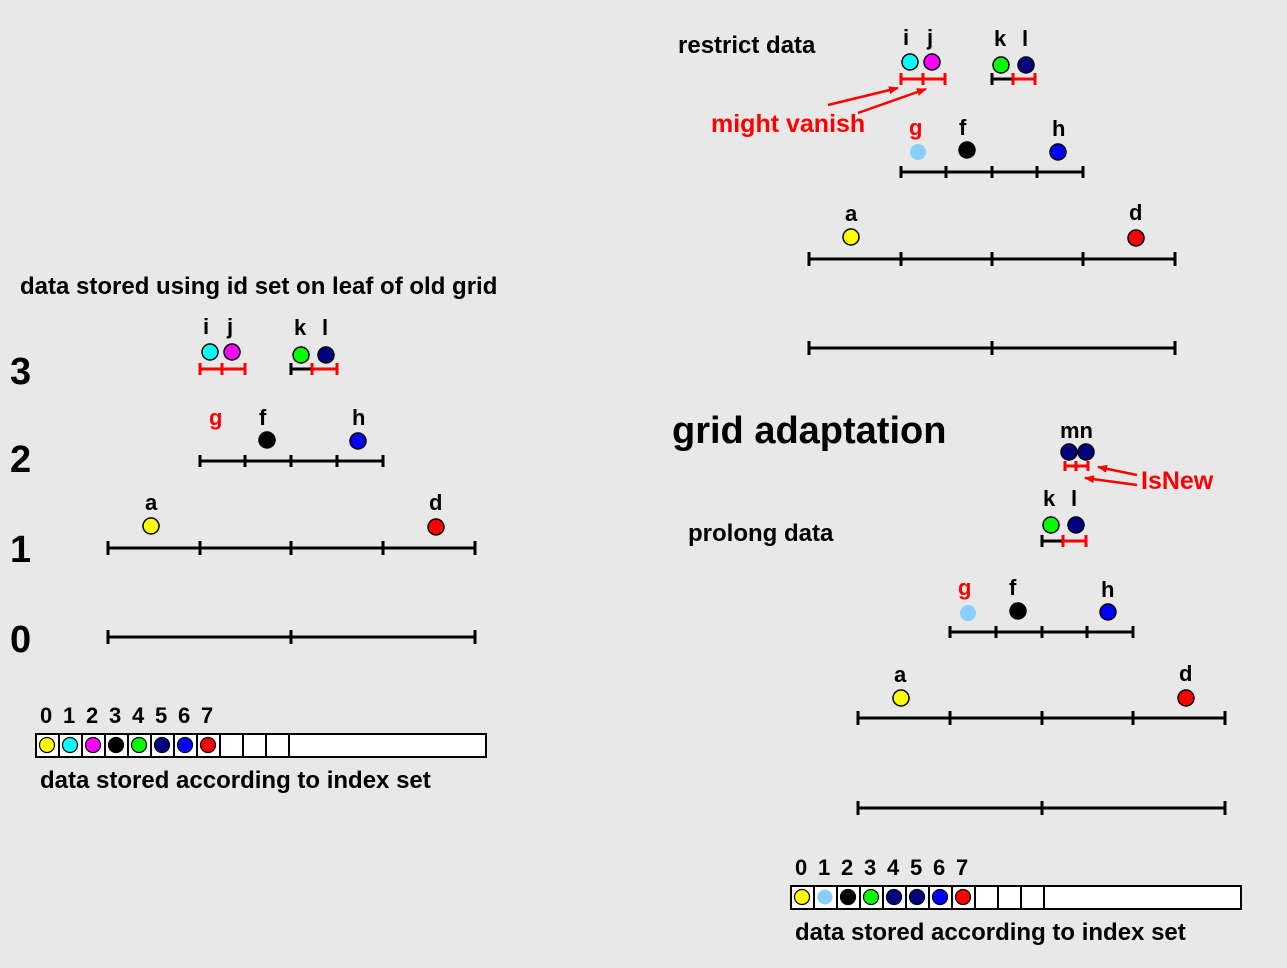 Image resolution: width=1287 pixels, height=968 pixels. What do you see at coordinates (232, 352) in the screenshot?
I see `point-j` at bounding box center [232, 352].